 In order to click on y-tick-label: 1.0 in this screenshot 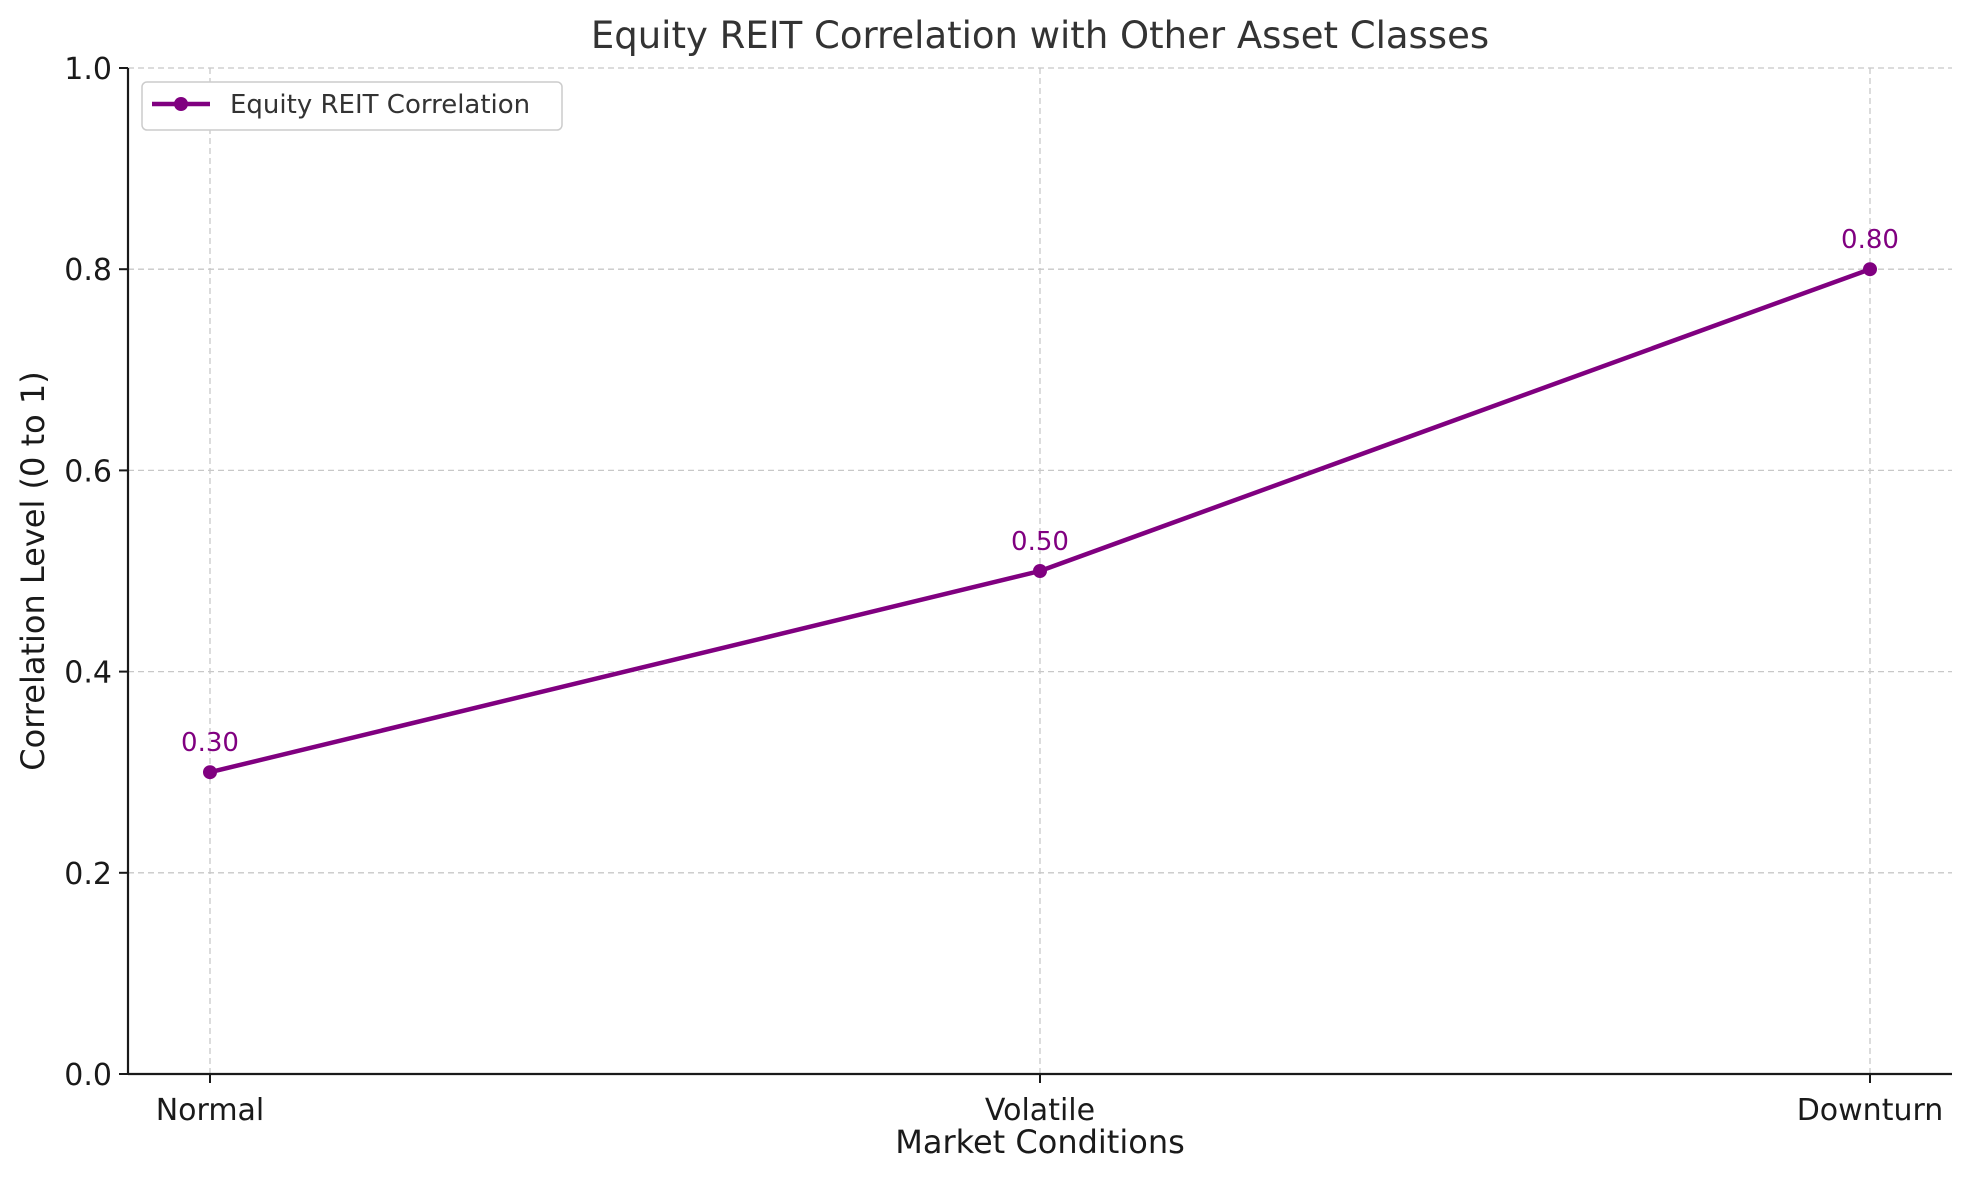, I will do `click(88, 69)`.